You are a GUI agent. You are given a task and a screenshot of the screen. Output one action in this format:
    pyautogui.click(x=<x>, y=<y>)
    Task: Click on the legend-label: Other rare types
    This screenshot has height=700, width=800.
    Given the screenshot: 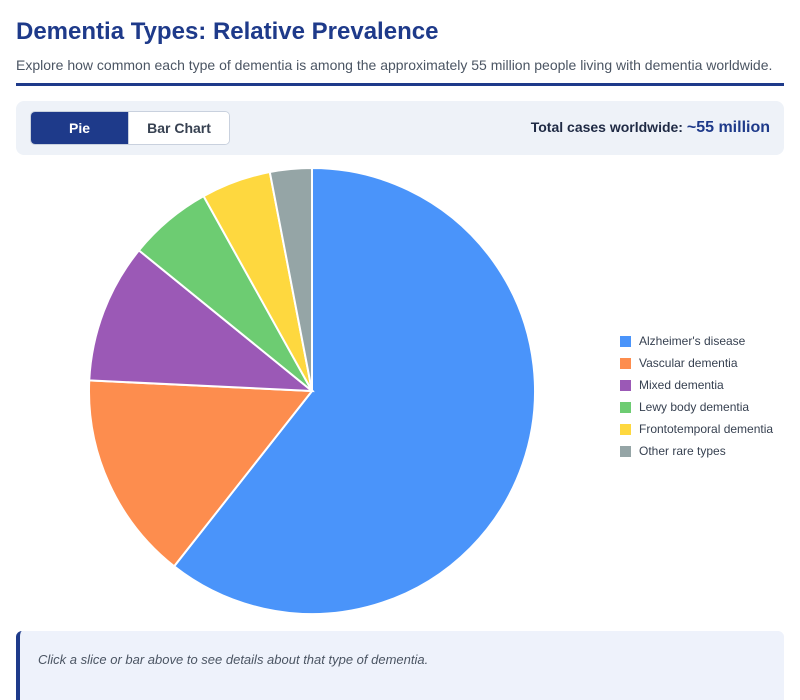 What is the action you would take?
    pyautogui.click(x=682, y=451)
    